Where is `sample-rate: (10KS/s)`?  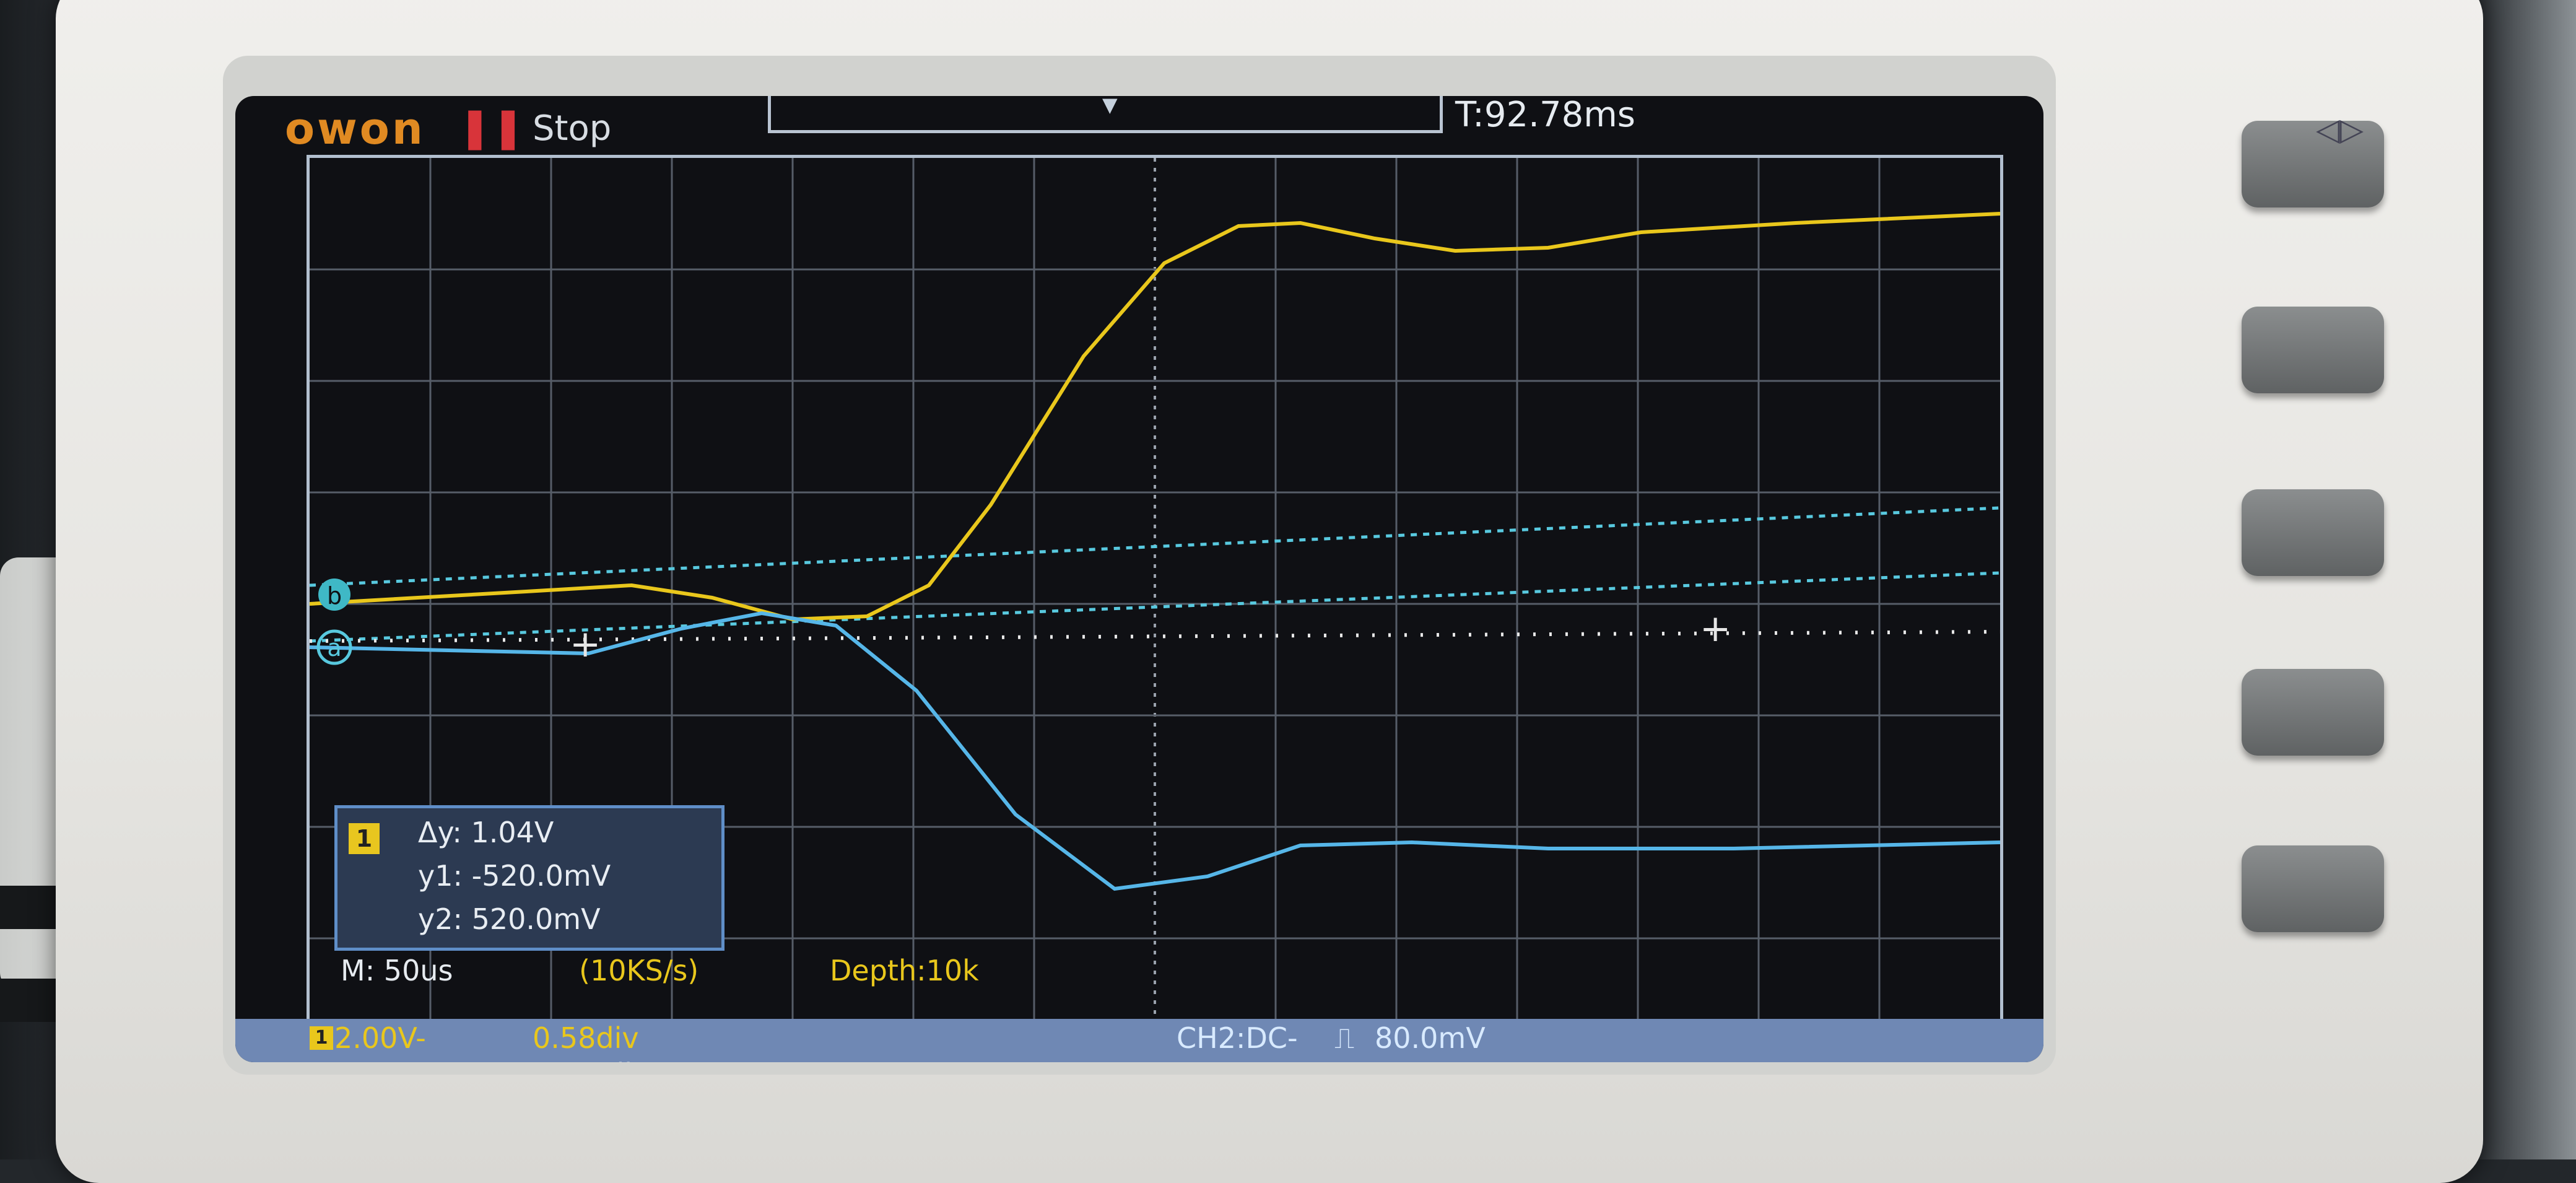
sample-rate: (10KS/s) is located at coordinates (639, 970).